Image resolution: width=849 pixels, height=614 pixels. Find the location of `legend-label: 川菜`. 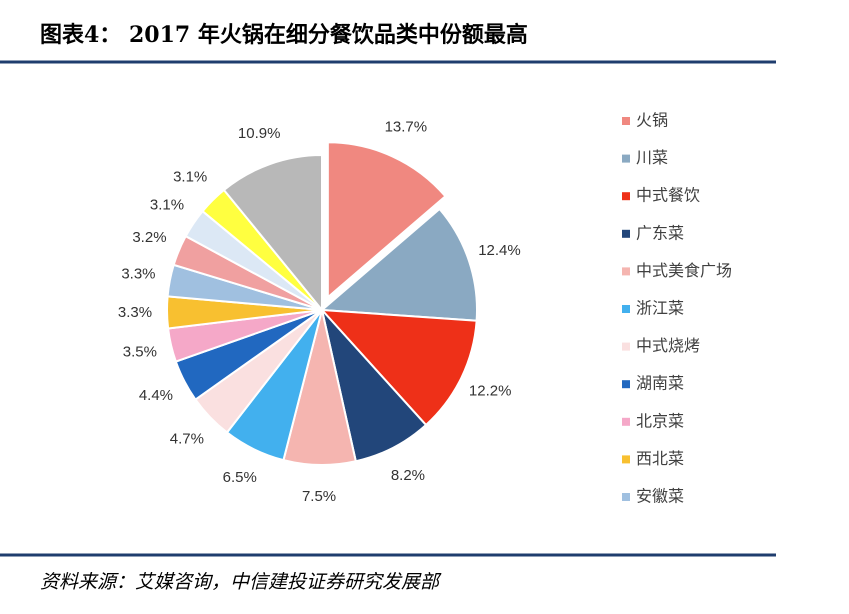

legend-label: 川菜 is located at coordinates (652, 157).